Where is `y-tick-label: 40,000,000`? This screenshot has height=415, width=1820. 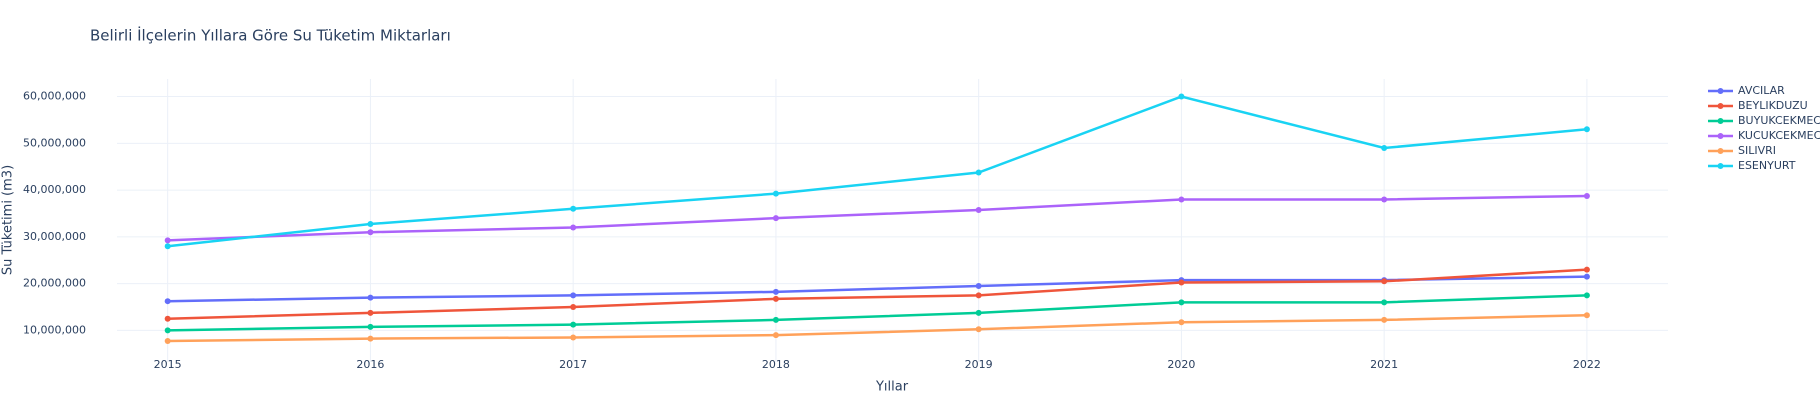
y-tick-label: 40,000,000 is located at coordinates (54, 189).